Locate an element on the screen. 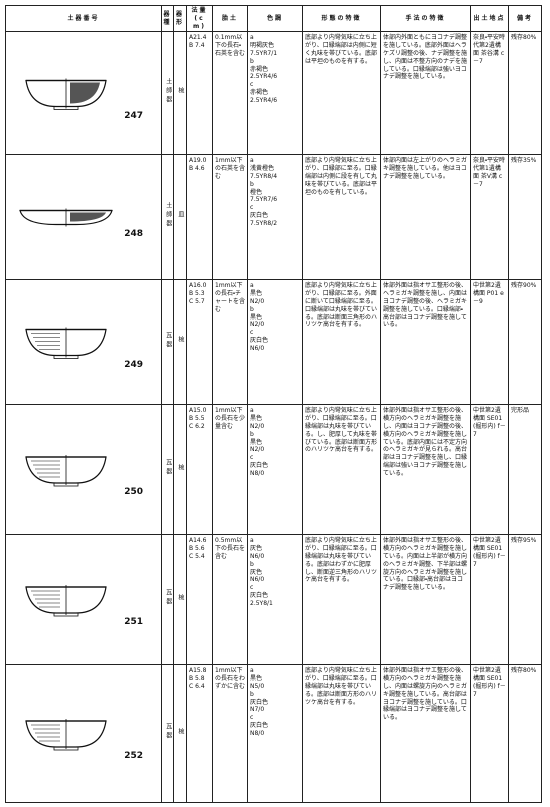 Image resolution: width=550 pixels, height=807 pixels. form-cell-text: 椀 is located at coordinates (180, 598).